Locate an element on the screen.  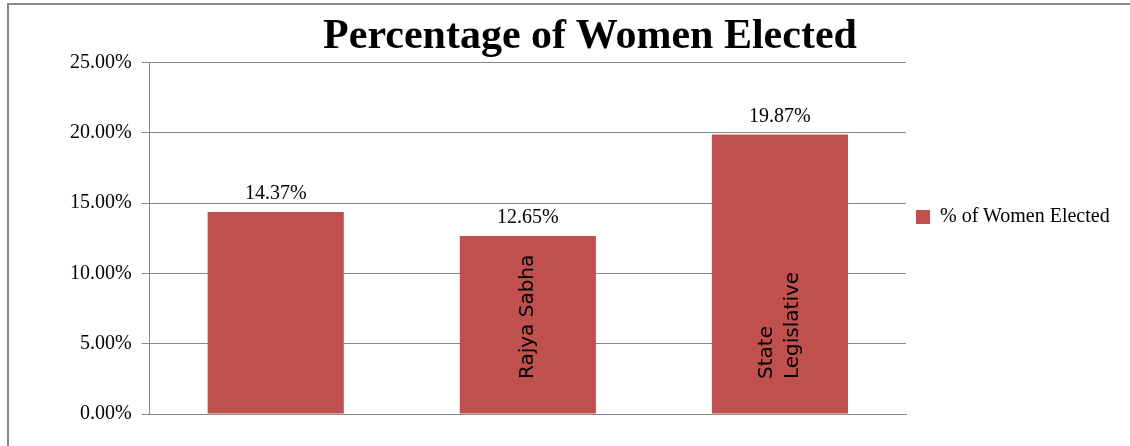
y-tick-label: 20.00% is located at coordinates (100, 130).